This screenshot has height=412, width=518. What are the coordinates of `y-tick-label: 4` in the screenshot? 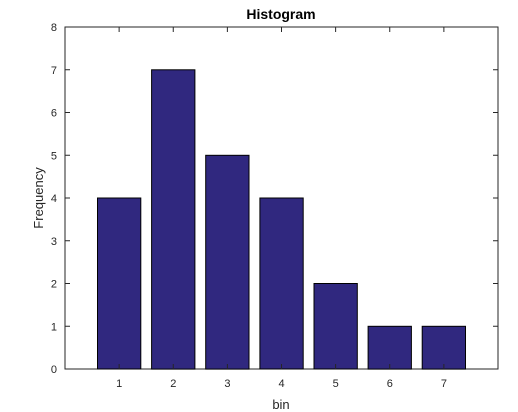 It's located at (54, 199).